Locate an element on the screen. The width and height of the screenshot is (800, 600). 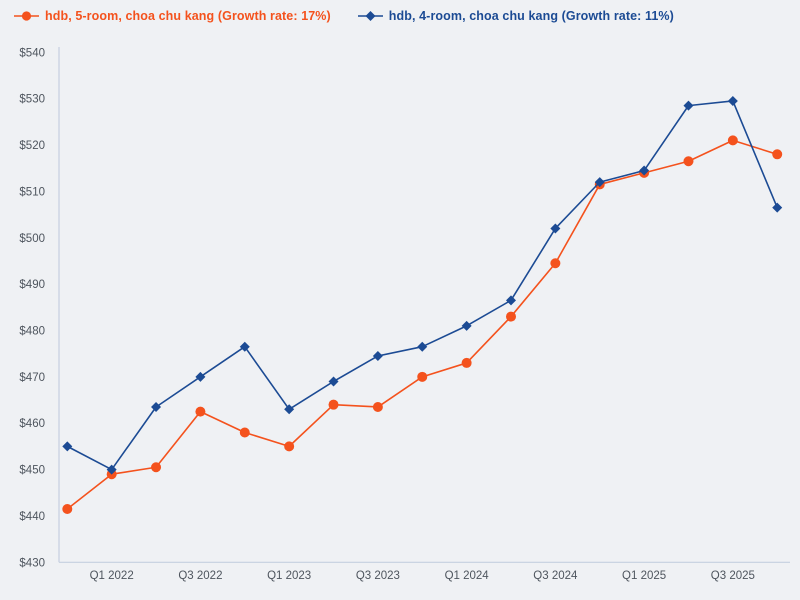
y-axis-tick-label: $490 is located at coordinates (32, 285).